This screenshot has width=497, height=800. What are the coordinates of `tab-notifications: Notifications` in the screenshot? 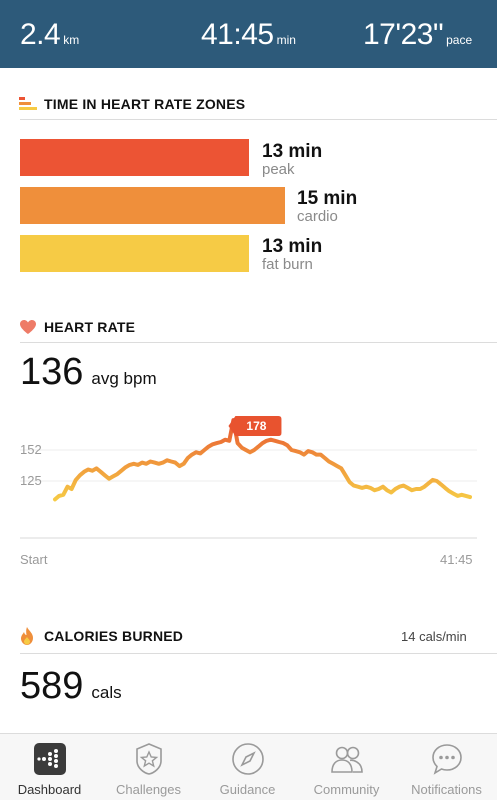 It's located at (446, 767).